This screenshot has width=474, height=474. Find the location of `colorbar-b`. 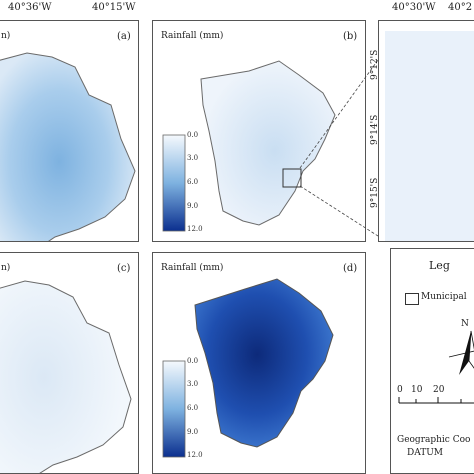

colorbar-b is located at coordinates (174, 183).